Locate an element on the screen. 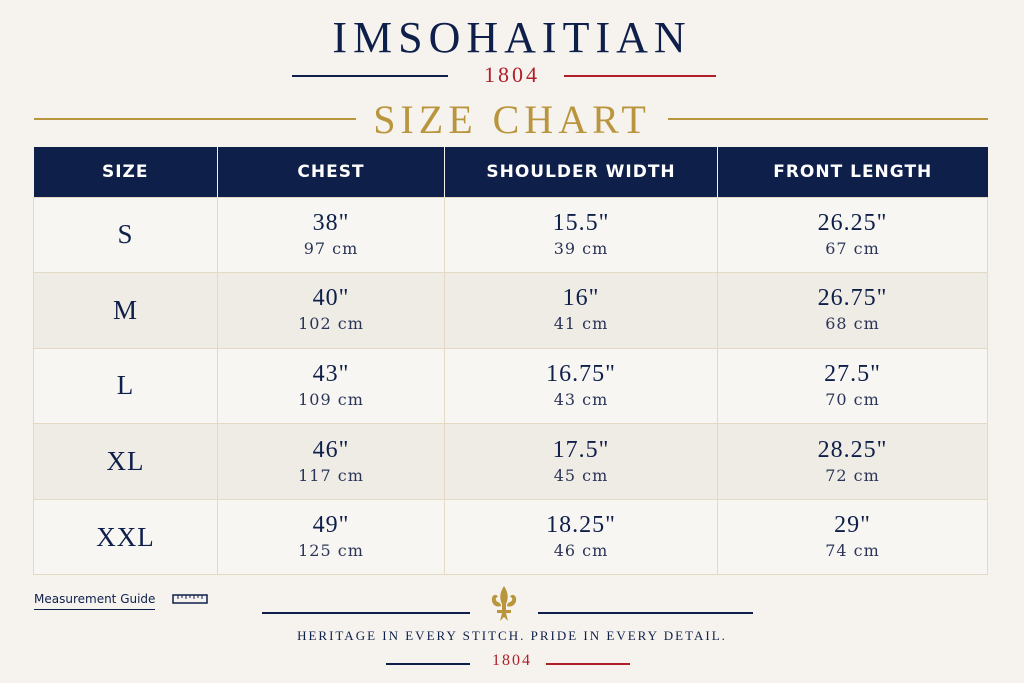  shoulder-cm: 46 cm is located at coordinates (581, 551).